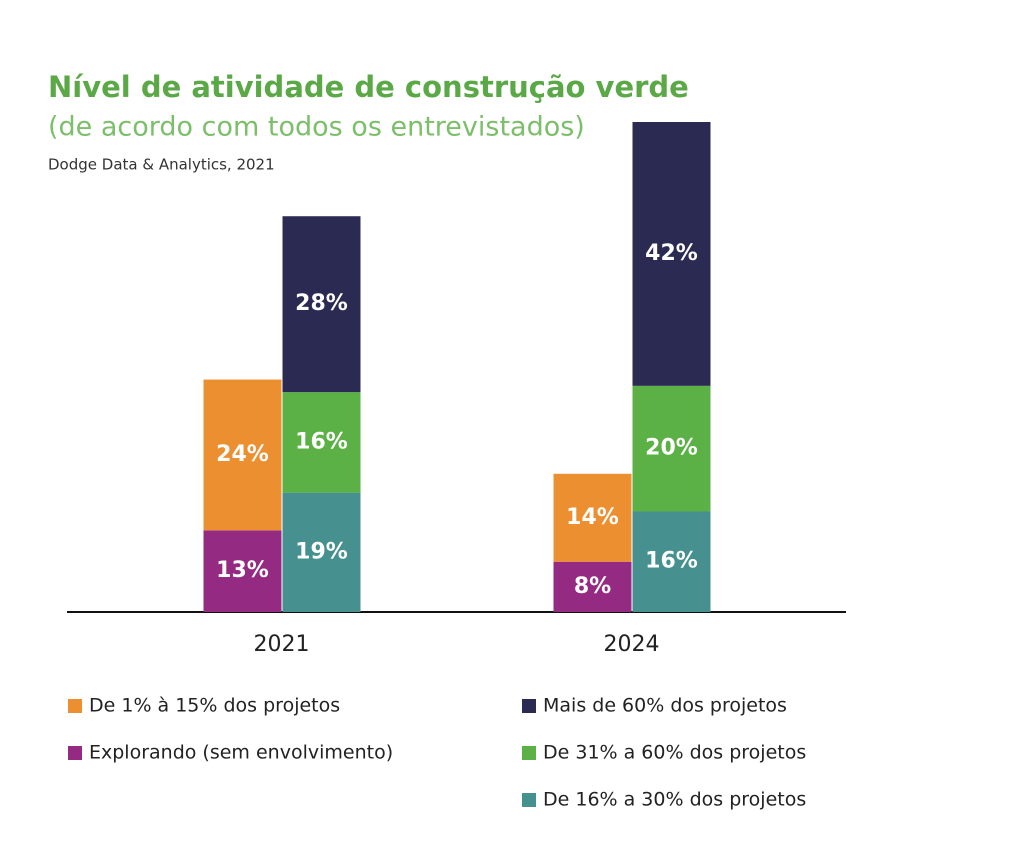 Image resolution: width=1024 pixels, height=857 pixels. I want to click on x-tick-label: 2021, so click(282, 644).